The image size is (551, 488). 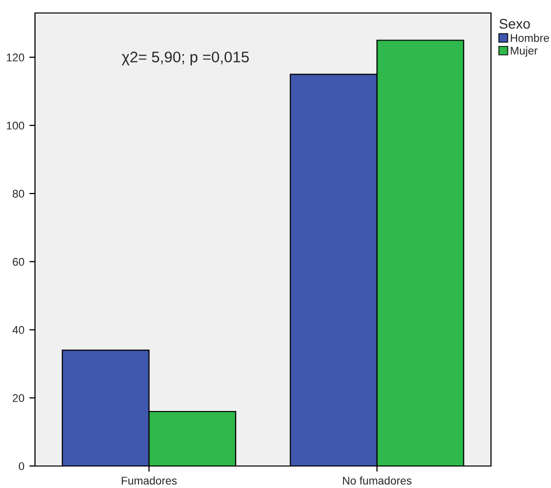 What do you see at coordinates (18, 194) in the screenshot?
I see `y-tick-label: 80` at bounding box center [18, 194].